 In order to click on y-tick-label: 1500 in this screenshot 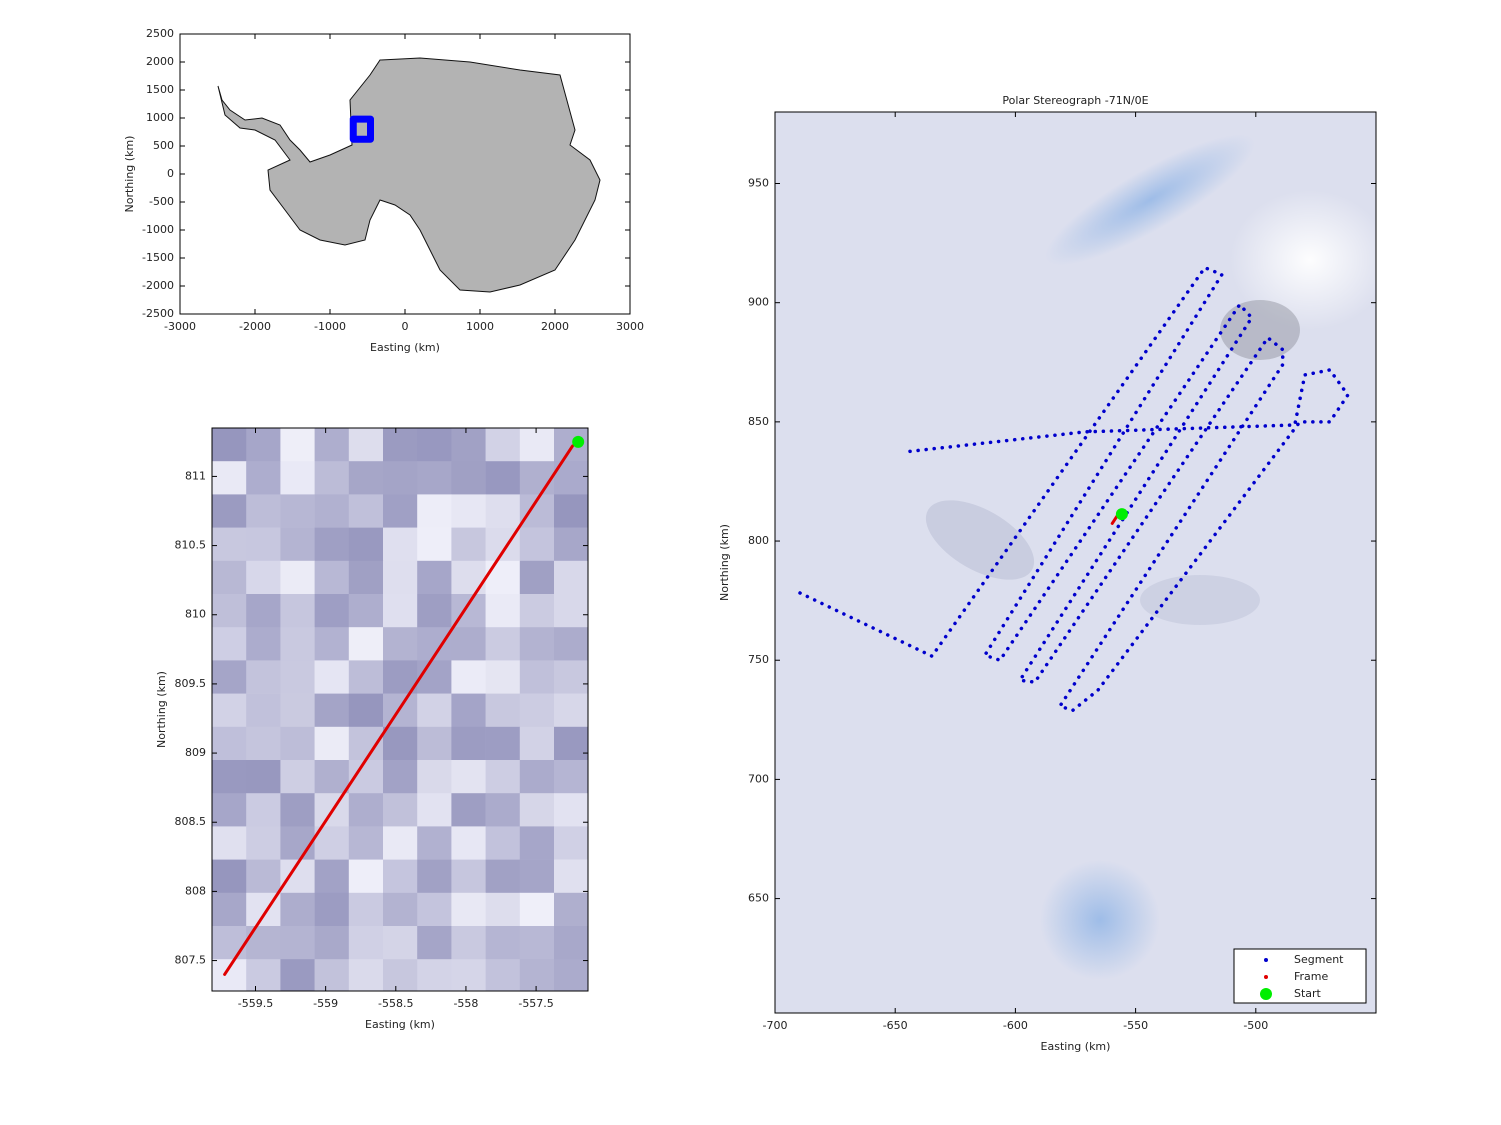, I will do `click(160, 89)`.